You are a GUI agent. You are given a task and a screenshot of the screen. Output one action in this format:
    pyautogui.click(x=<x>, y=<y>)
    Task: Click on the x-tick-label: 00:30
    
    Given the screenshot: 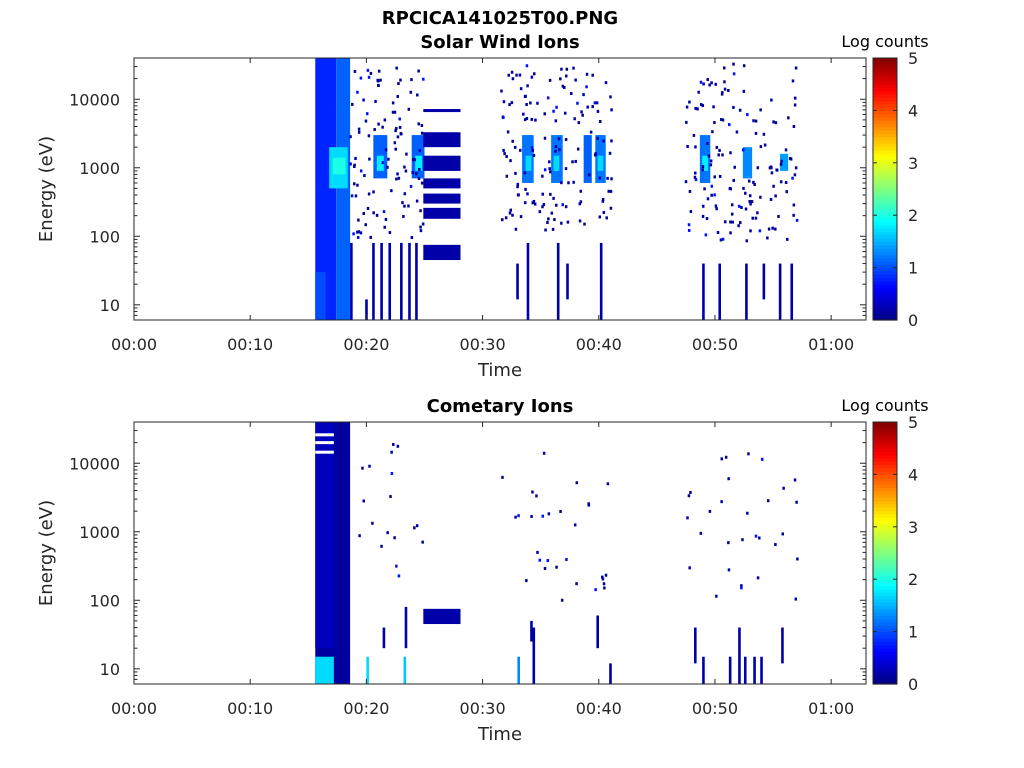 What is the action you would take?
    pyautogui.click(x=483, y=344)
    